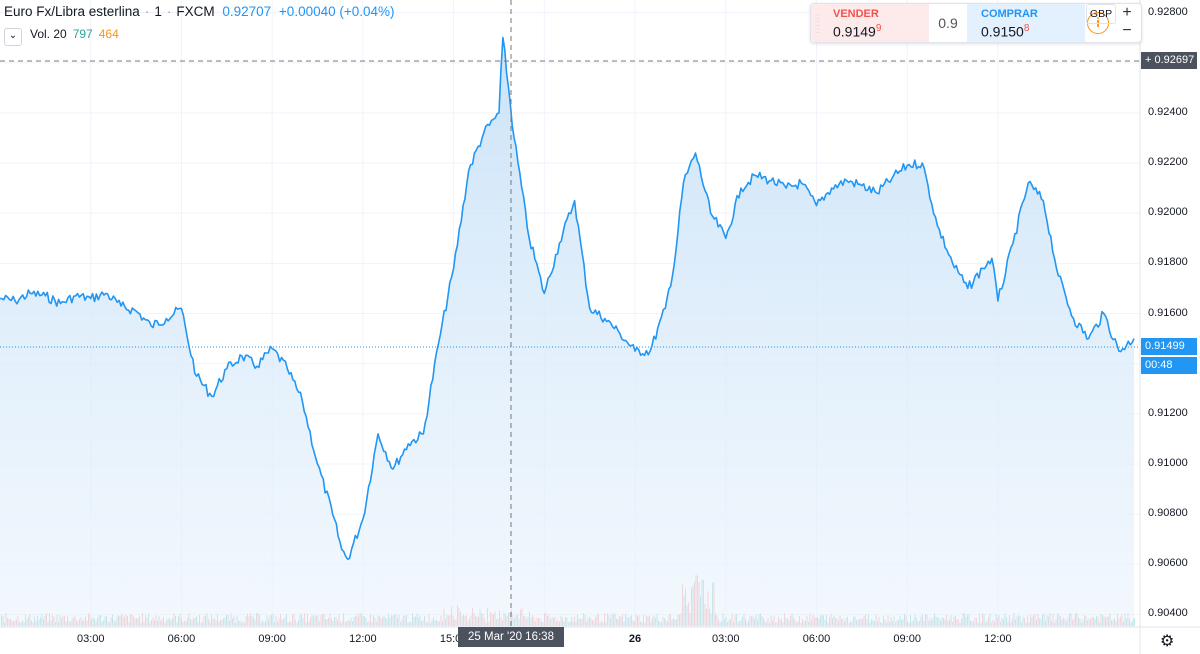 The width and height of the screenshot is (1200, 654). What do you see at coordinates (1101, 14) in the screenshot?
I see `currency-label: GBP` at bounding box center [1101, 14].